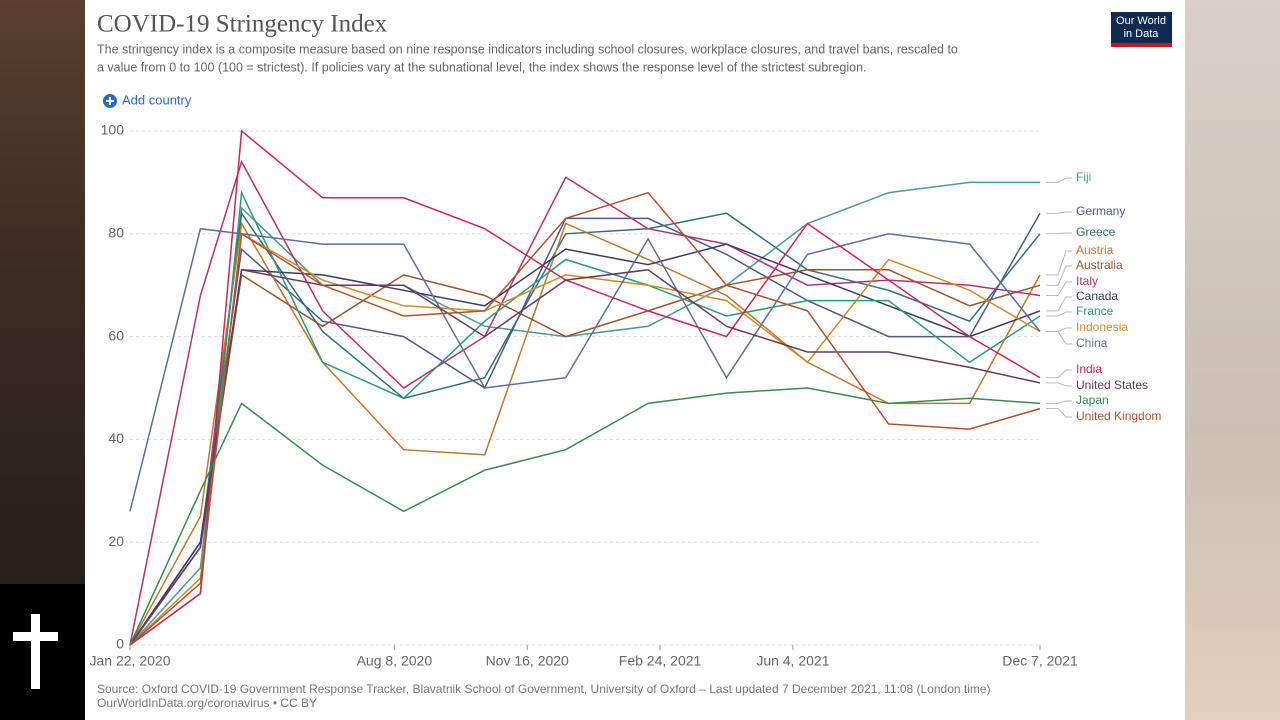  I want to click on legend-label: Italy, so click(1087, 281).